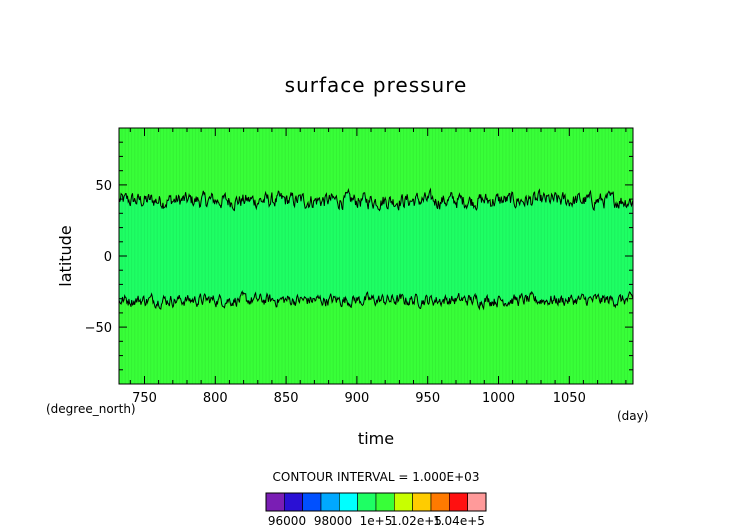 Image resolution: width=752 pixels, height=532 pixels. I want to click on colorbar-label: 1.02e+5, so click(416, 521).